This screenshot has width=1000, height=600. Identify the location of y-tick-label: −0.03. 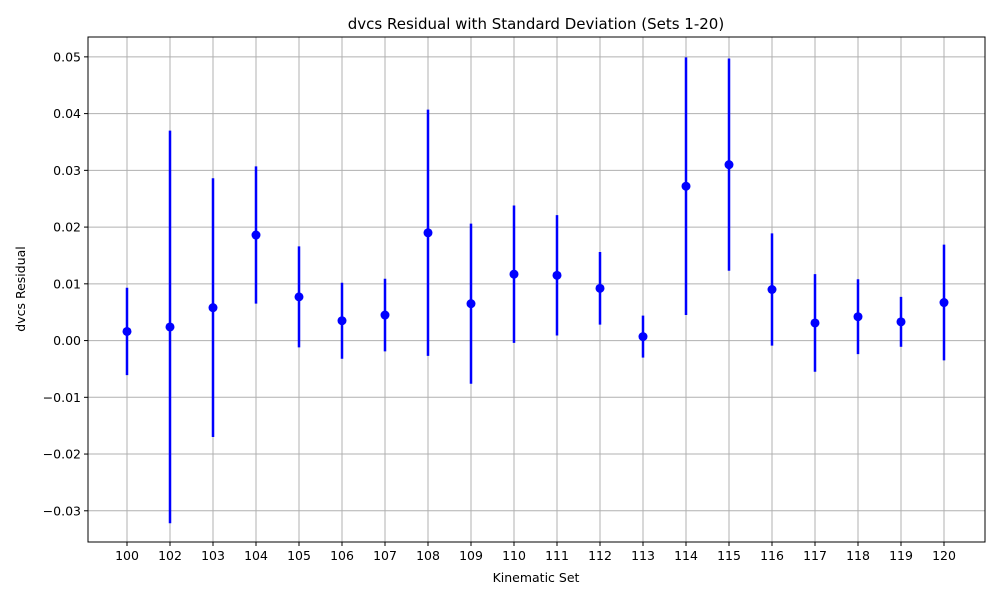
(62, 510).